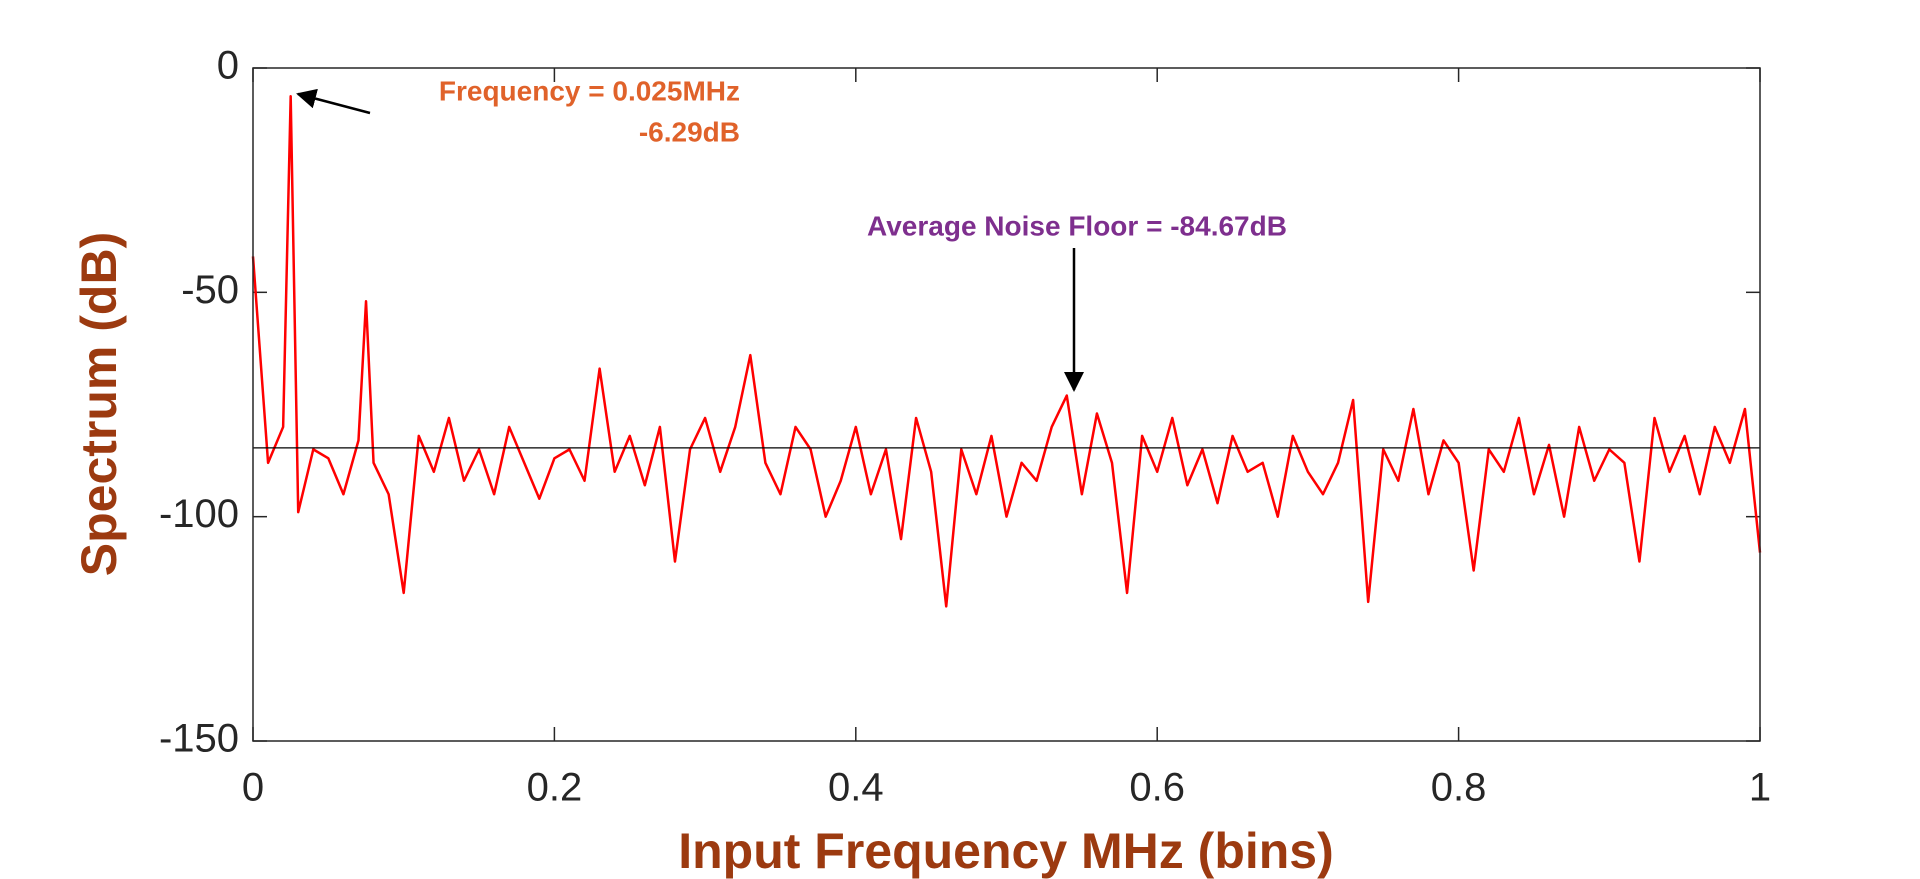  I want to click on peak-annotation: -6.29dB, so click(689, 131).